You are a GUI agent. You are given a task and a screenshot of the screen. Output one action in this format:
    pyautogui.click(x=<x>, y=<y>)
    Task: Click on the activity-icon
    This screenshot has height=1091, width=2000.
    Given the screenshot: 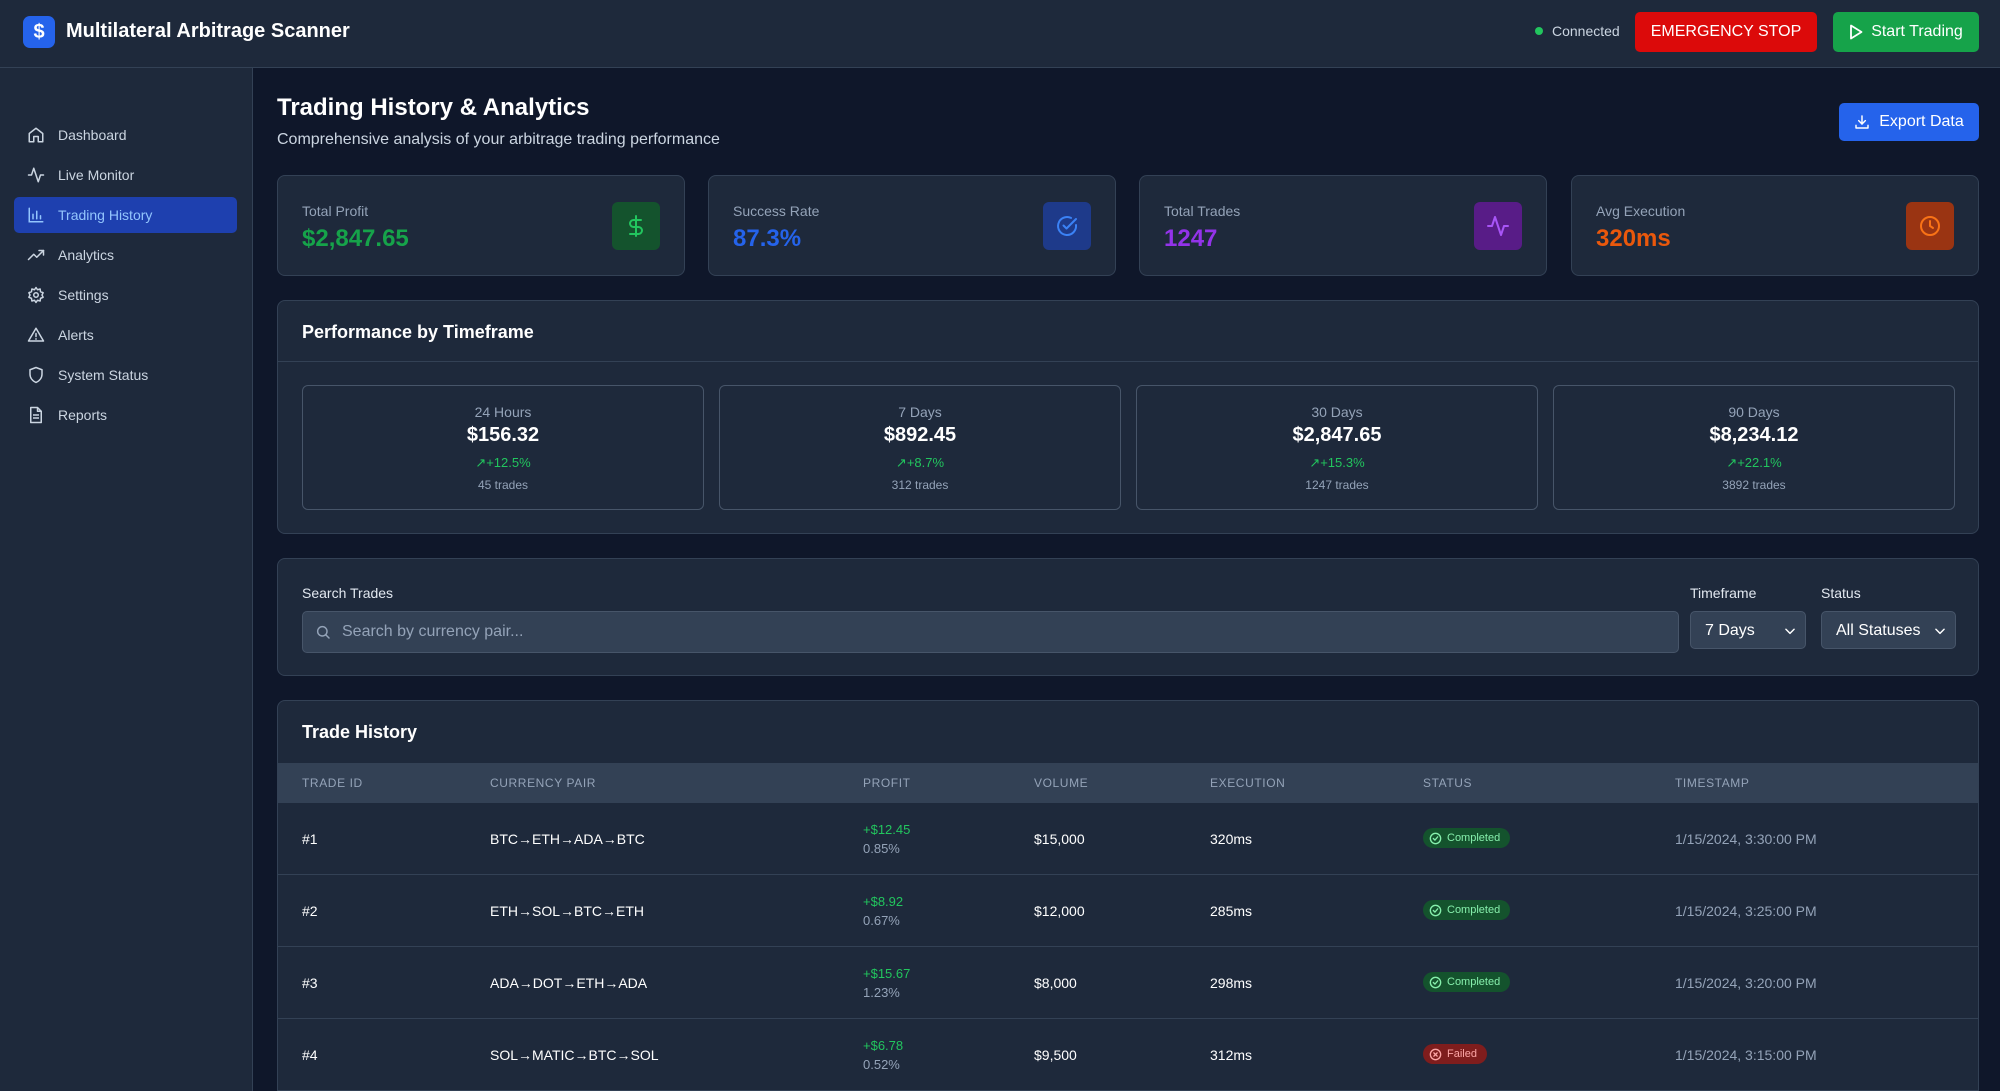 What is the action you would take?
    pyautogui.click(x=1498, y=226)
    